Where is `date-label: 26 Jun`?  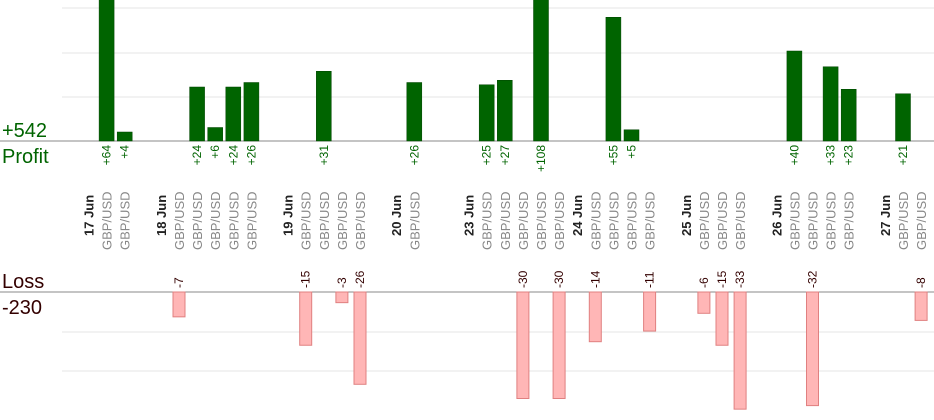 date-label: 26 Jun is located at coordinates (776, 215).